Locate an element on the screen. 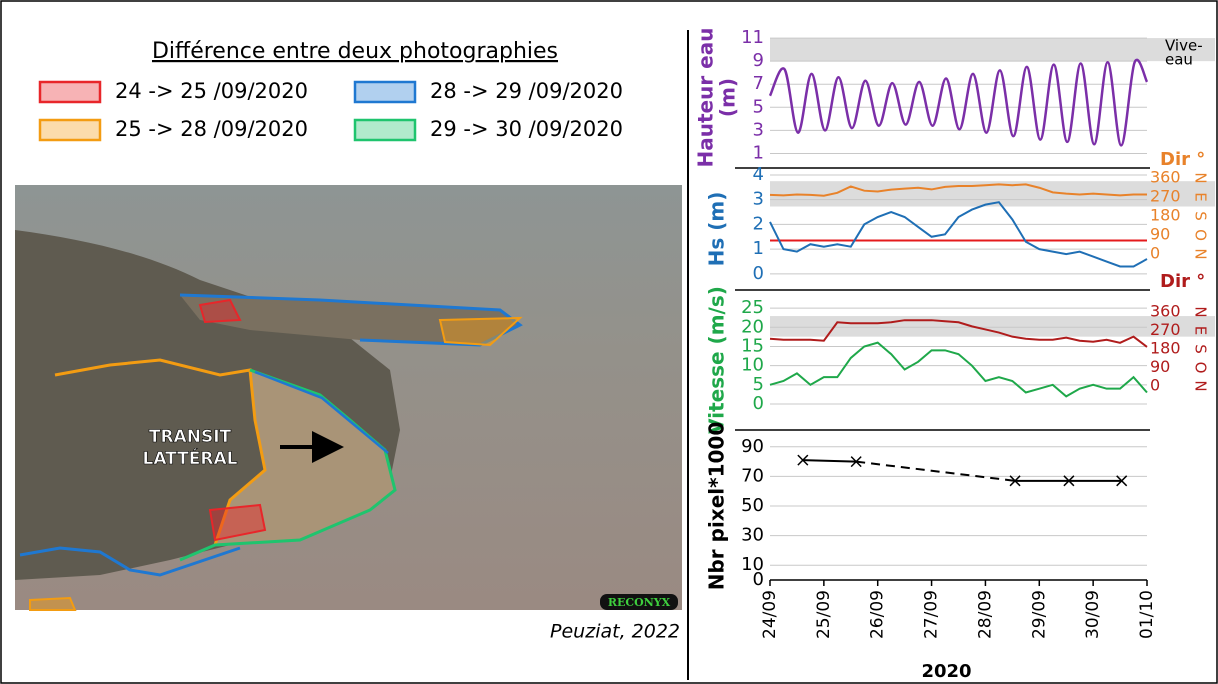 This screenshot has width=1218, height=684. sand-area is located at coordinates (305, 457).